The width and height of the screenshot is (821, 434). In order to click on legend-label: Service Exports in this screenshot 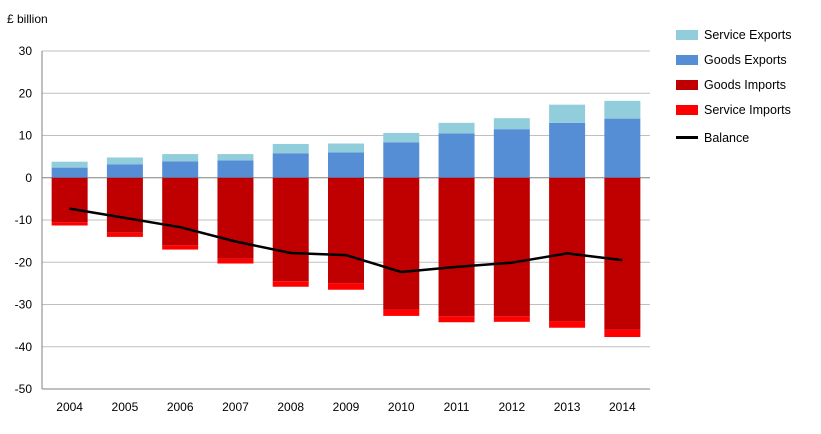, I will do `click(748, 34)`.